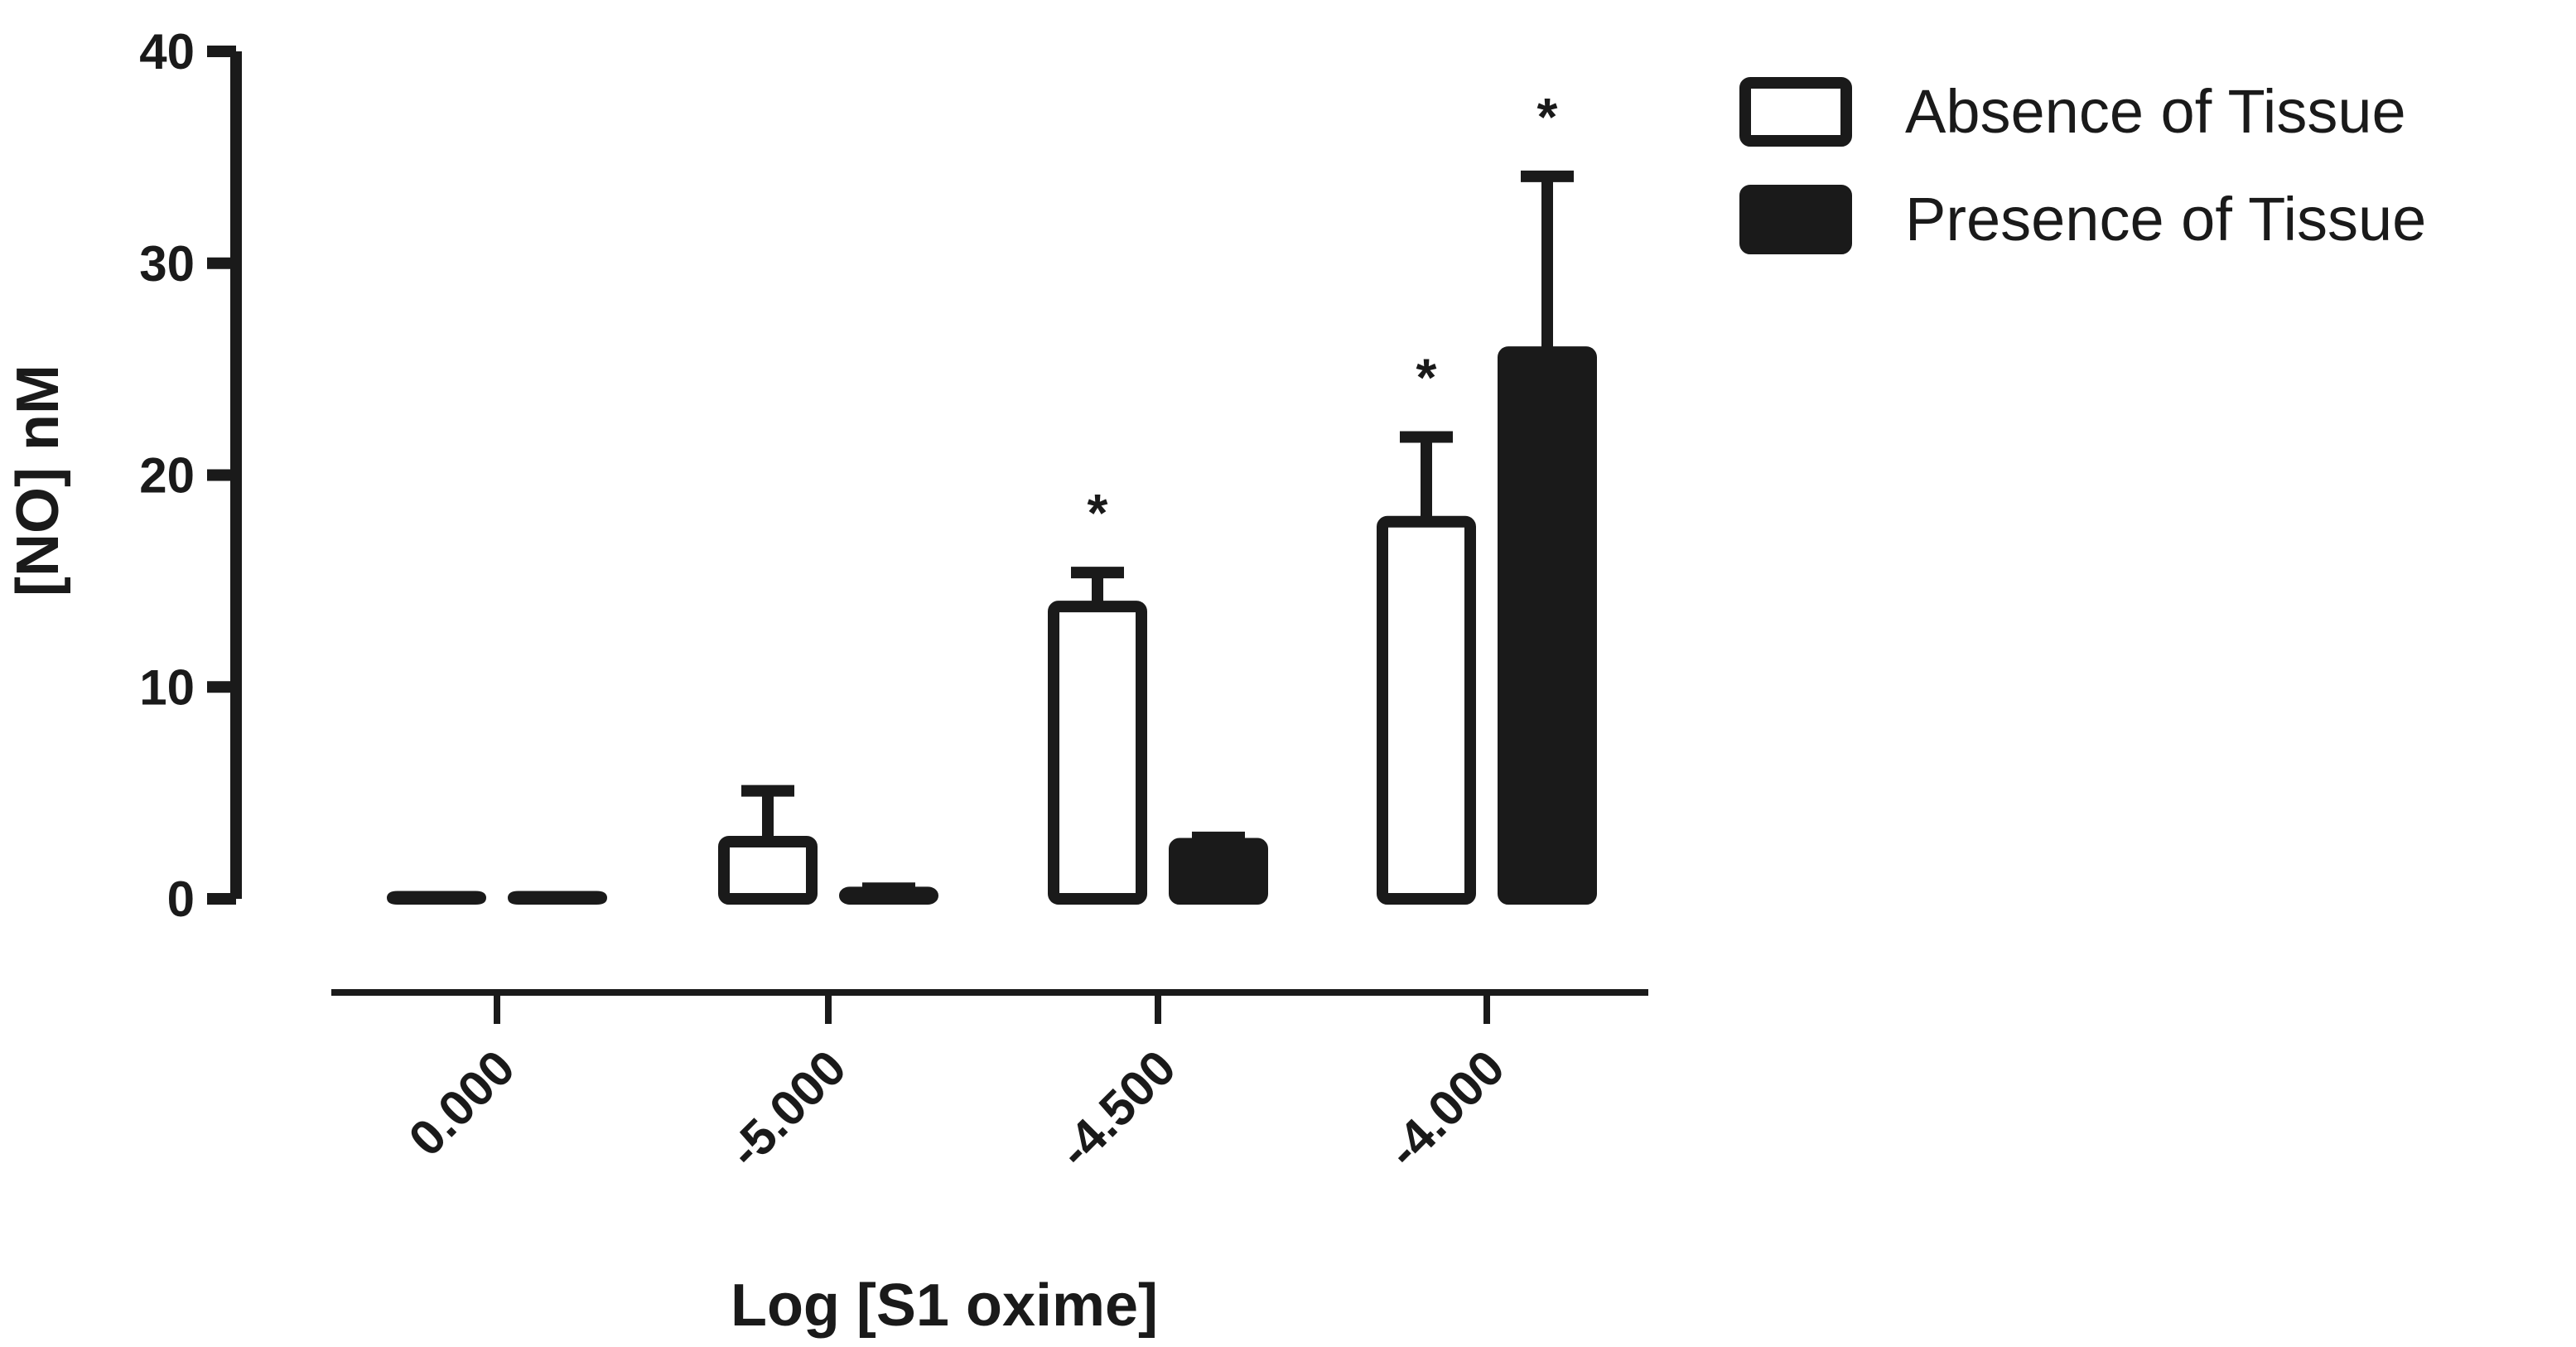  What do you see at coordinates (181, 899) in the screenshot?
I see `y-tick-label: 0` at bounding box center [181, 899].